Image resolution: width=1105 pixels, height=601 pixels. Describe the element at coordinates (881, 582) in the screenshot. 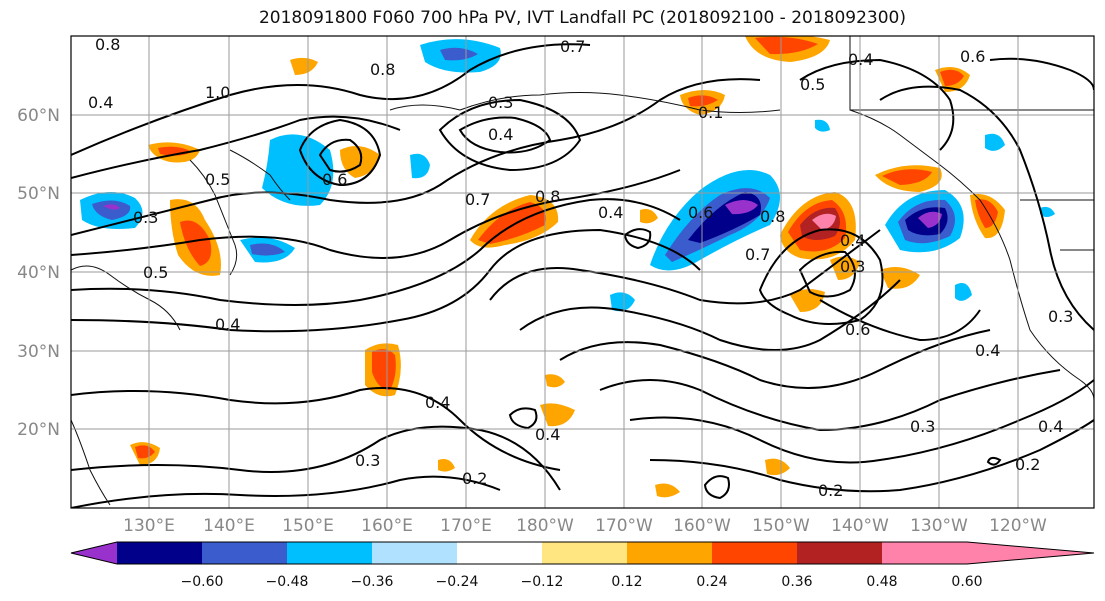

I see `colorbar-tick: 0.48` at that location.